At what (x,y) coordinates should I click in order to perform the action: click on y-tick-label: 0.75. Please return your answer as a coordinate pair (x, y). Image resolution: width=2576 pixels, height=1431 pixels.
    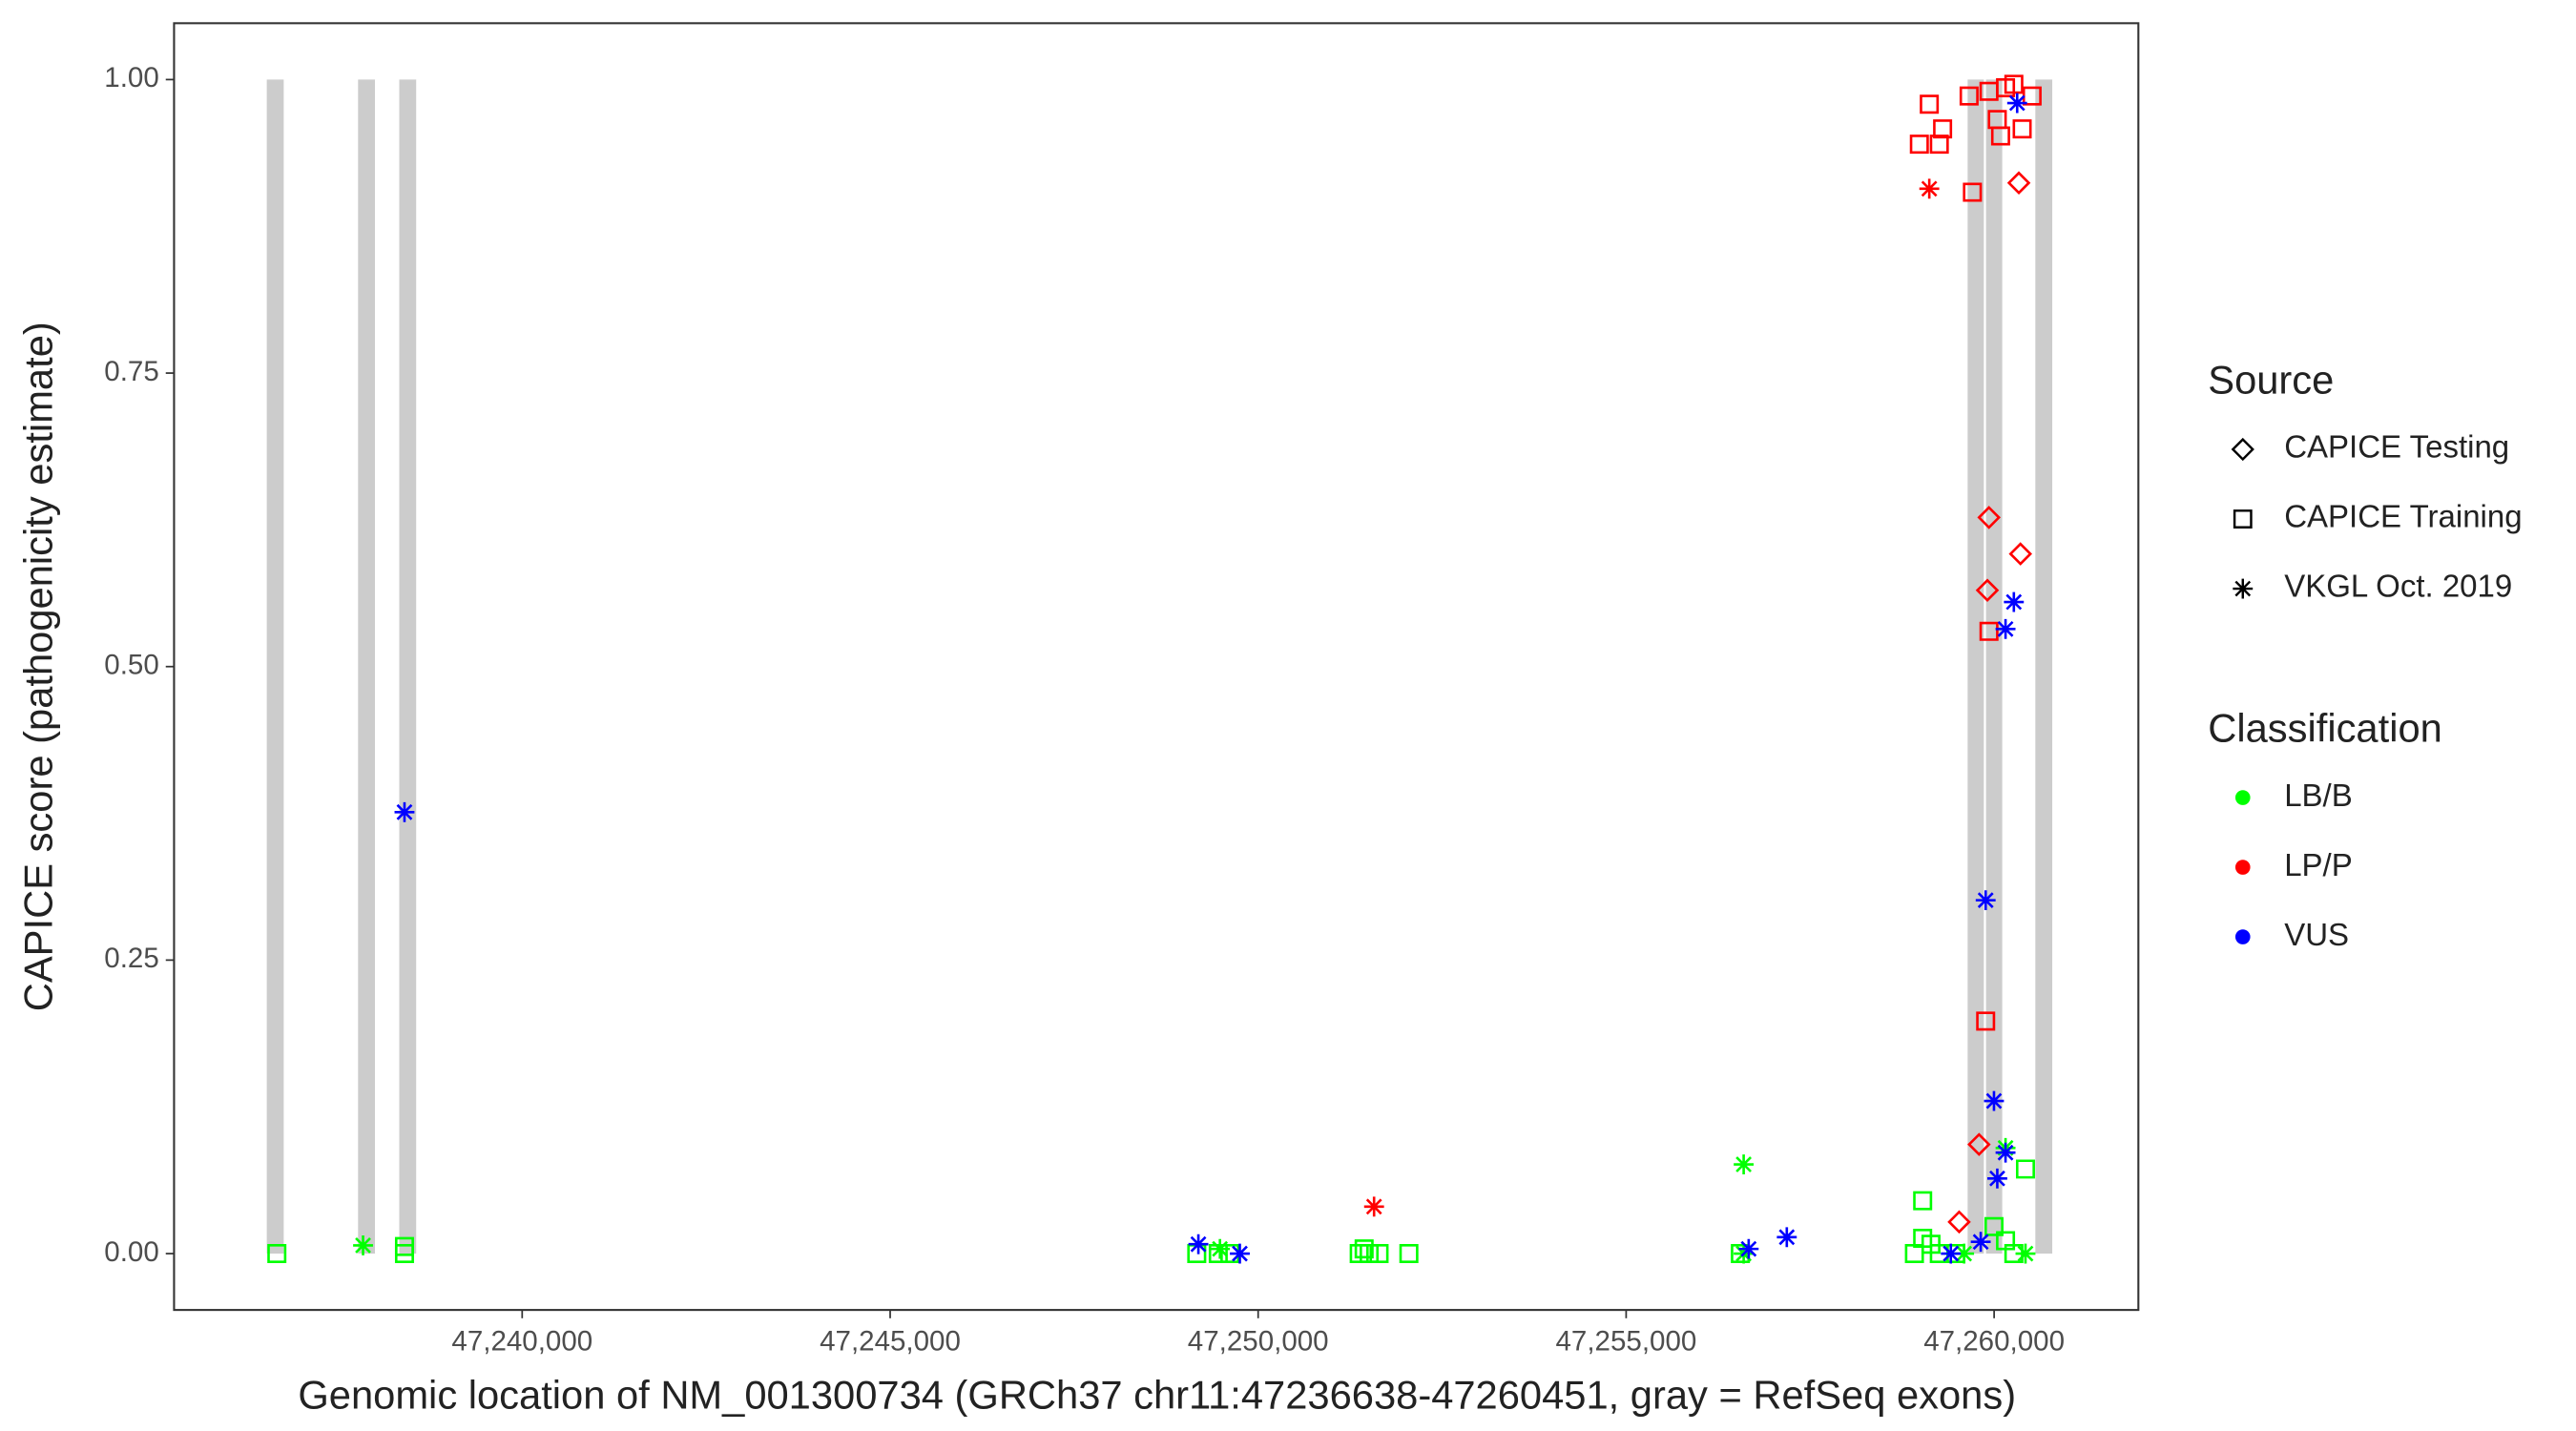
    Looking at the image, I should click on (131, 371).